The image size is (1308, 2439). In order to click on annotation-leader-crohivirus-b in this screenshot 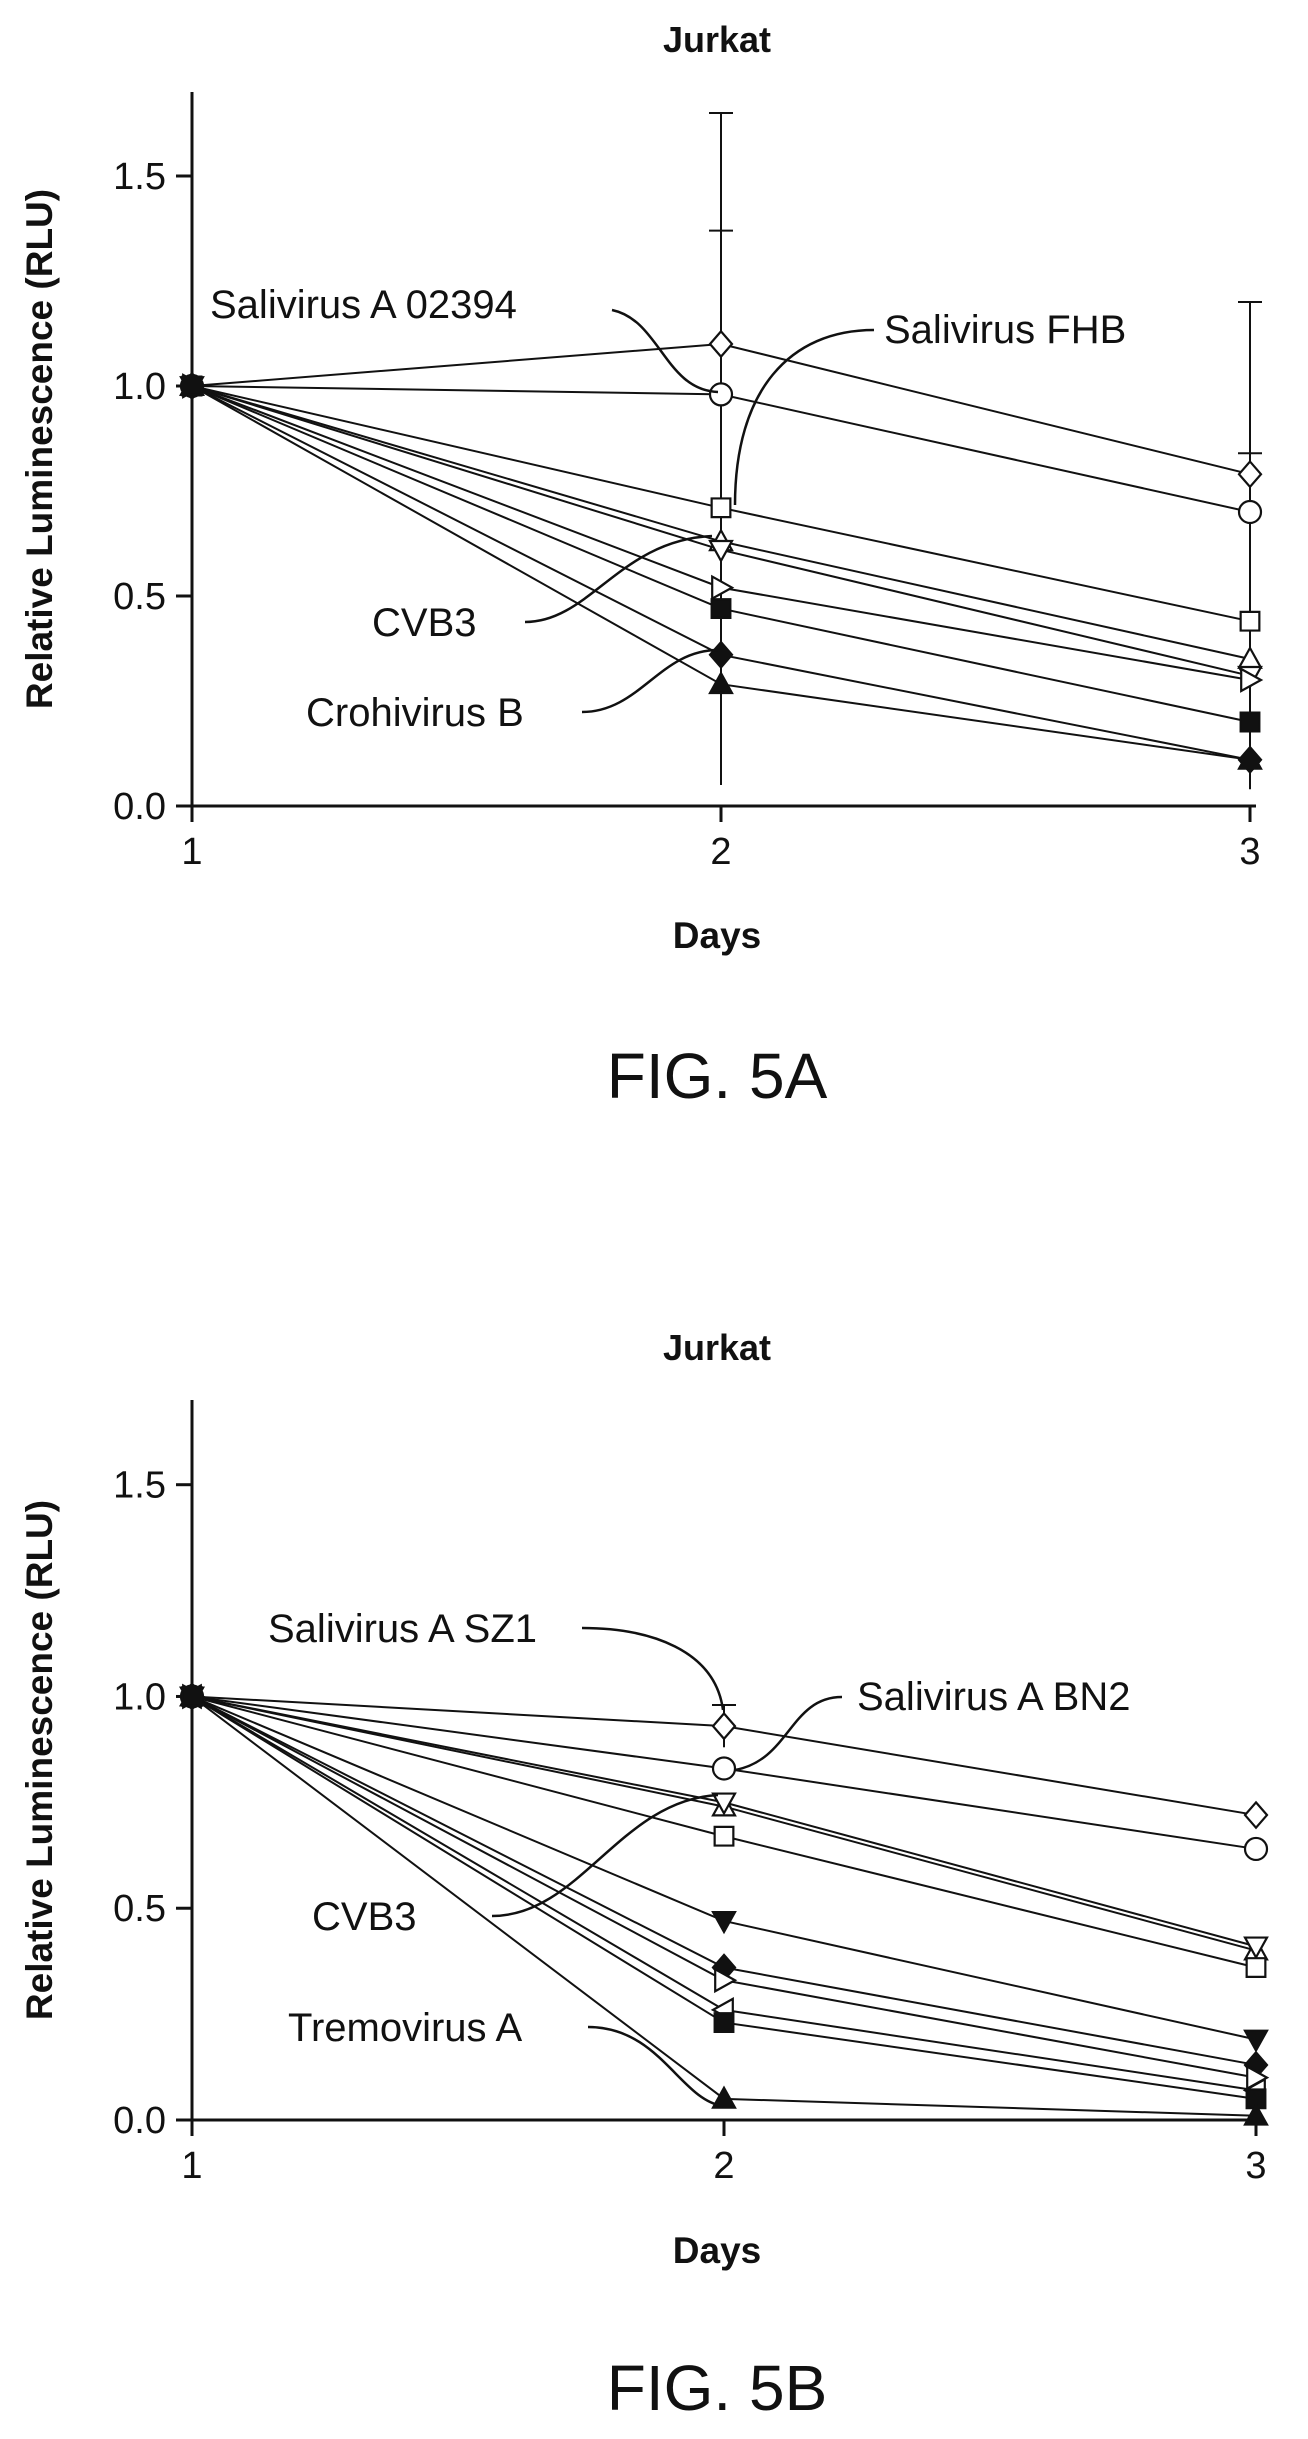, I will do `click(650, 681)`.